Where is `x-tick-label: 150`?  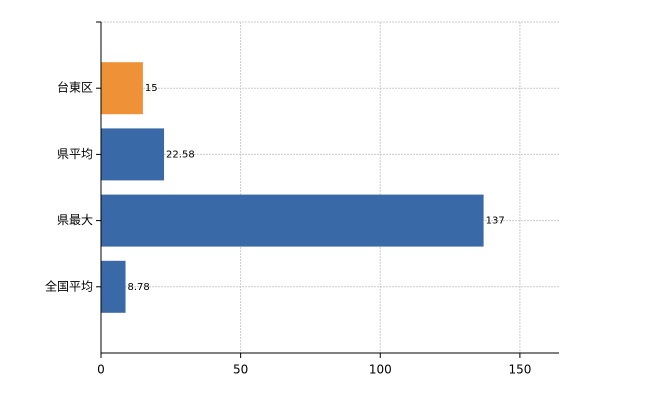
x-tick-label: 150 is located at coordinates (519, 370).